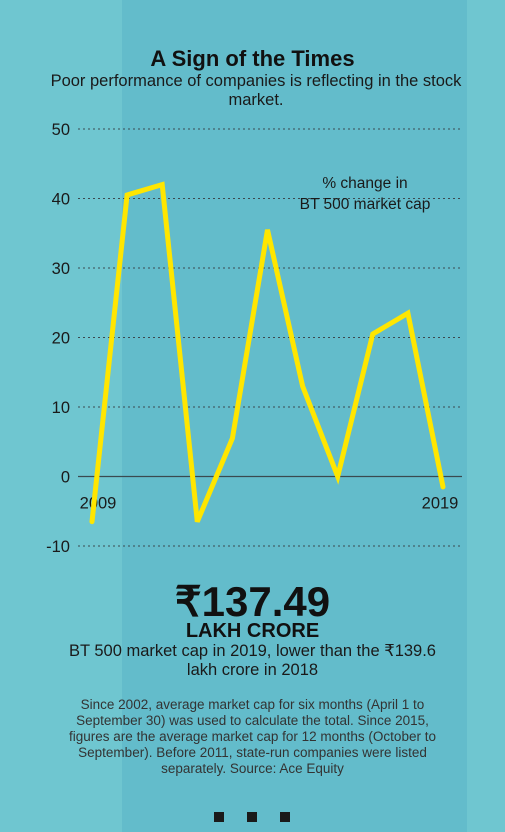 Image resolution: width=505 pixels, height=832 pixels. Describe the element at coordinates (65, 478) in the screenshot. I see `y-tick-label: 0` at that location.